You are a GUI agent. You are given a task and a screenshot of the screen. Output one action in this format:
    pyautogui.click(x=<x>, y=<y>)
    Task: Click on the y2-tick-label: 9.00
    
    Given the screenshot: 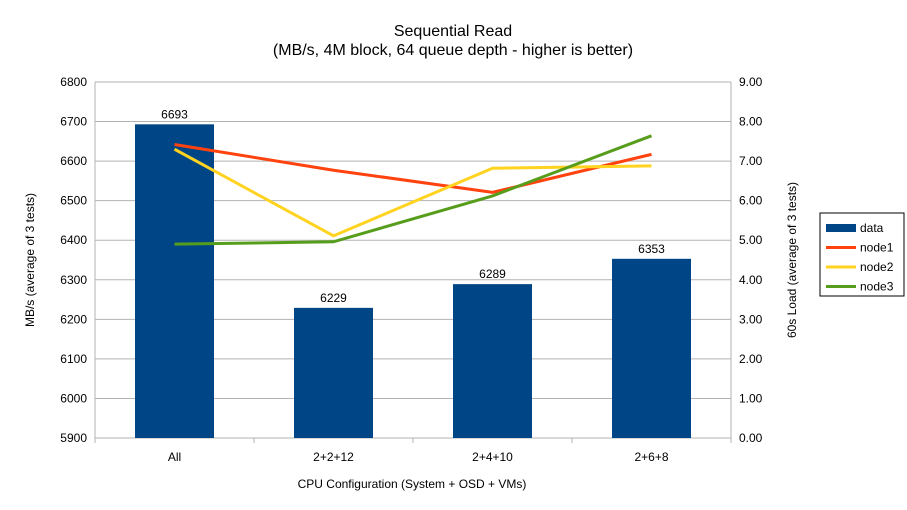 What is the action you would take?
    pyautogui.click(x=751, y=82)
    